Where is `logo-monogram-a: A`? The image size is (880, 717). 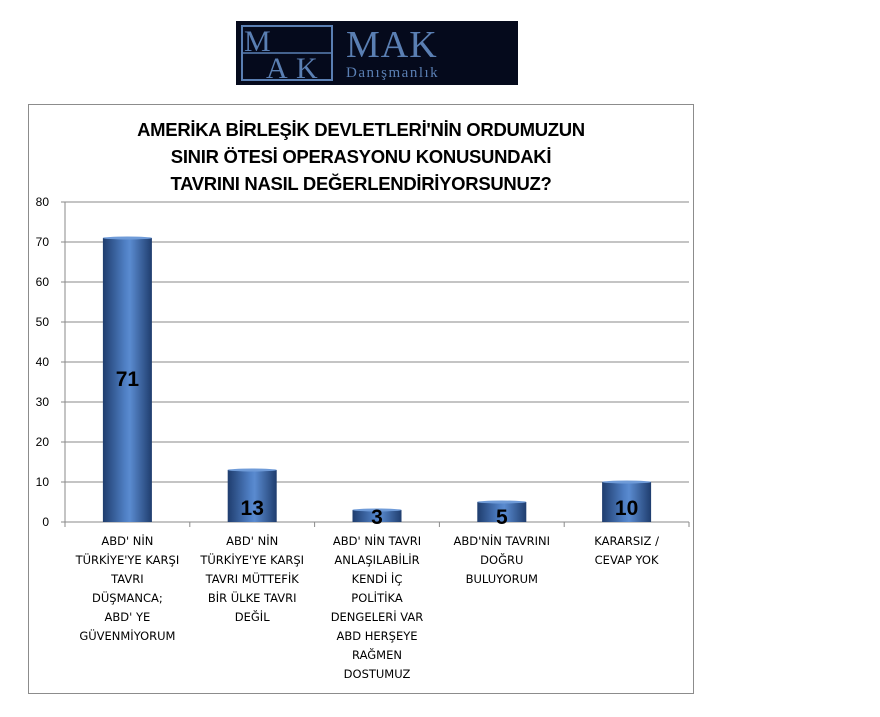 logo-monogram-a: A is located at coordinates (277, 68).